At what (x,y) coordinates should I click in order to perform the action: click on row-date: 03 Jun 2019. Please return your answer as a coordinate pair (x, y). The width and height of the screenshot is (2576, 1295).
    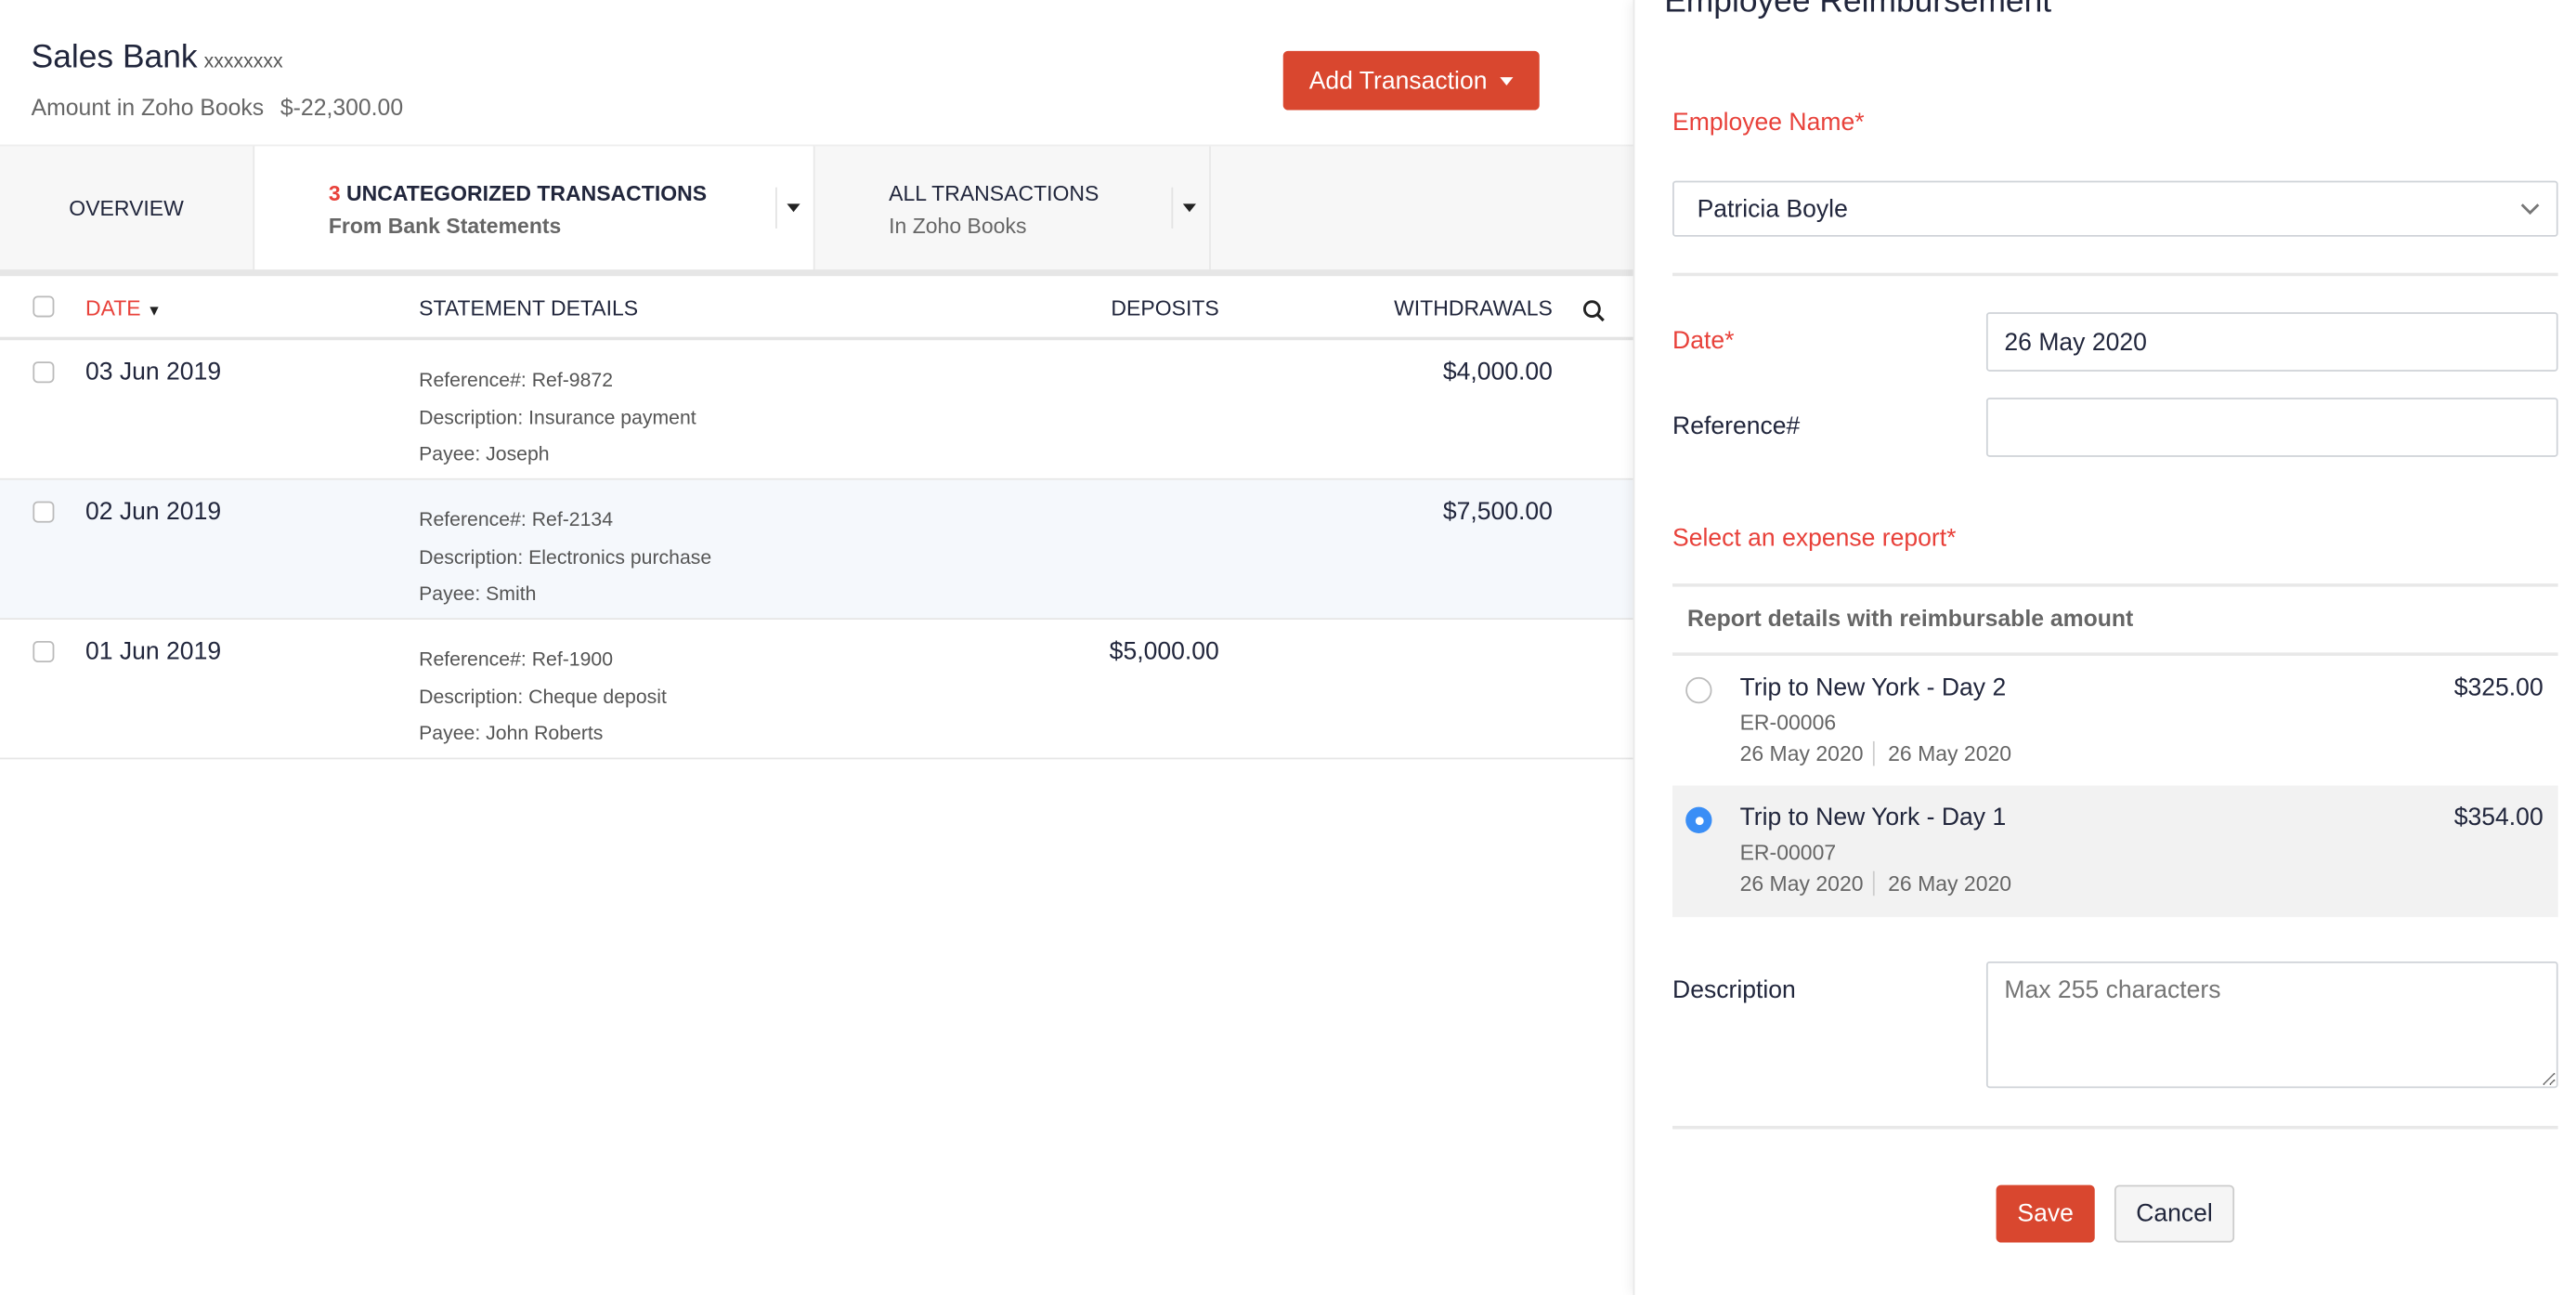
    Looking at the image, I should click on (153, 372).